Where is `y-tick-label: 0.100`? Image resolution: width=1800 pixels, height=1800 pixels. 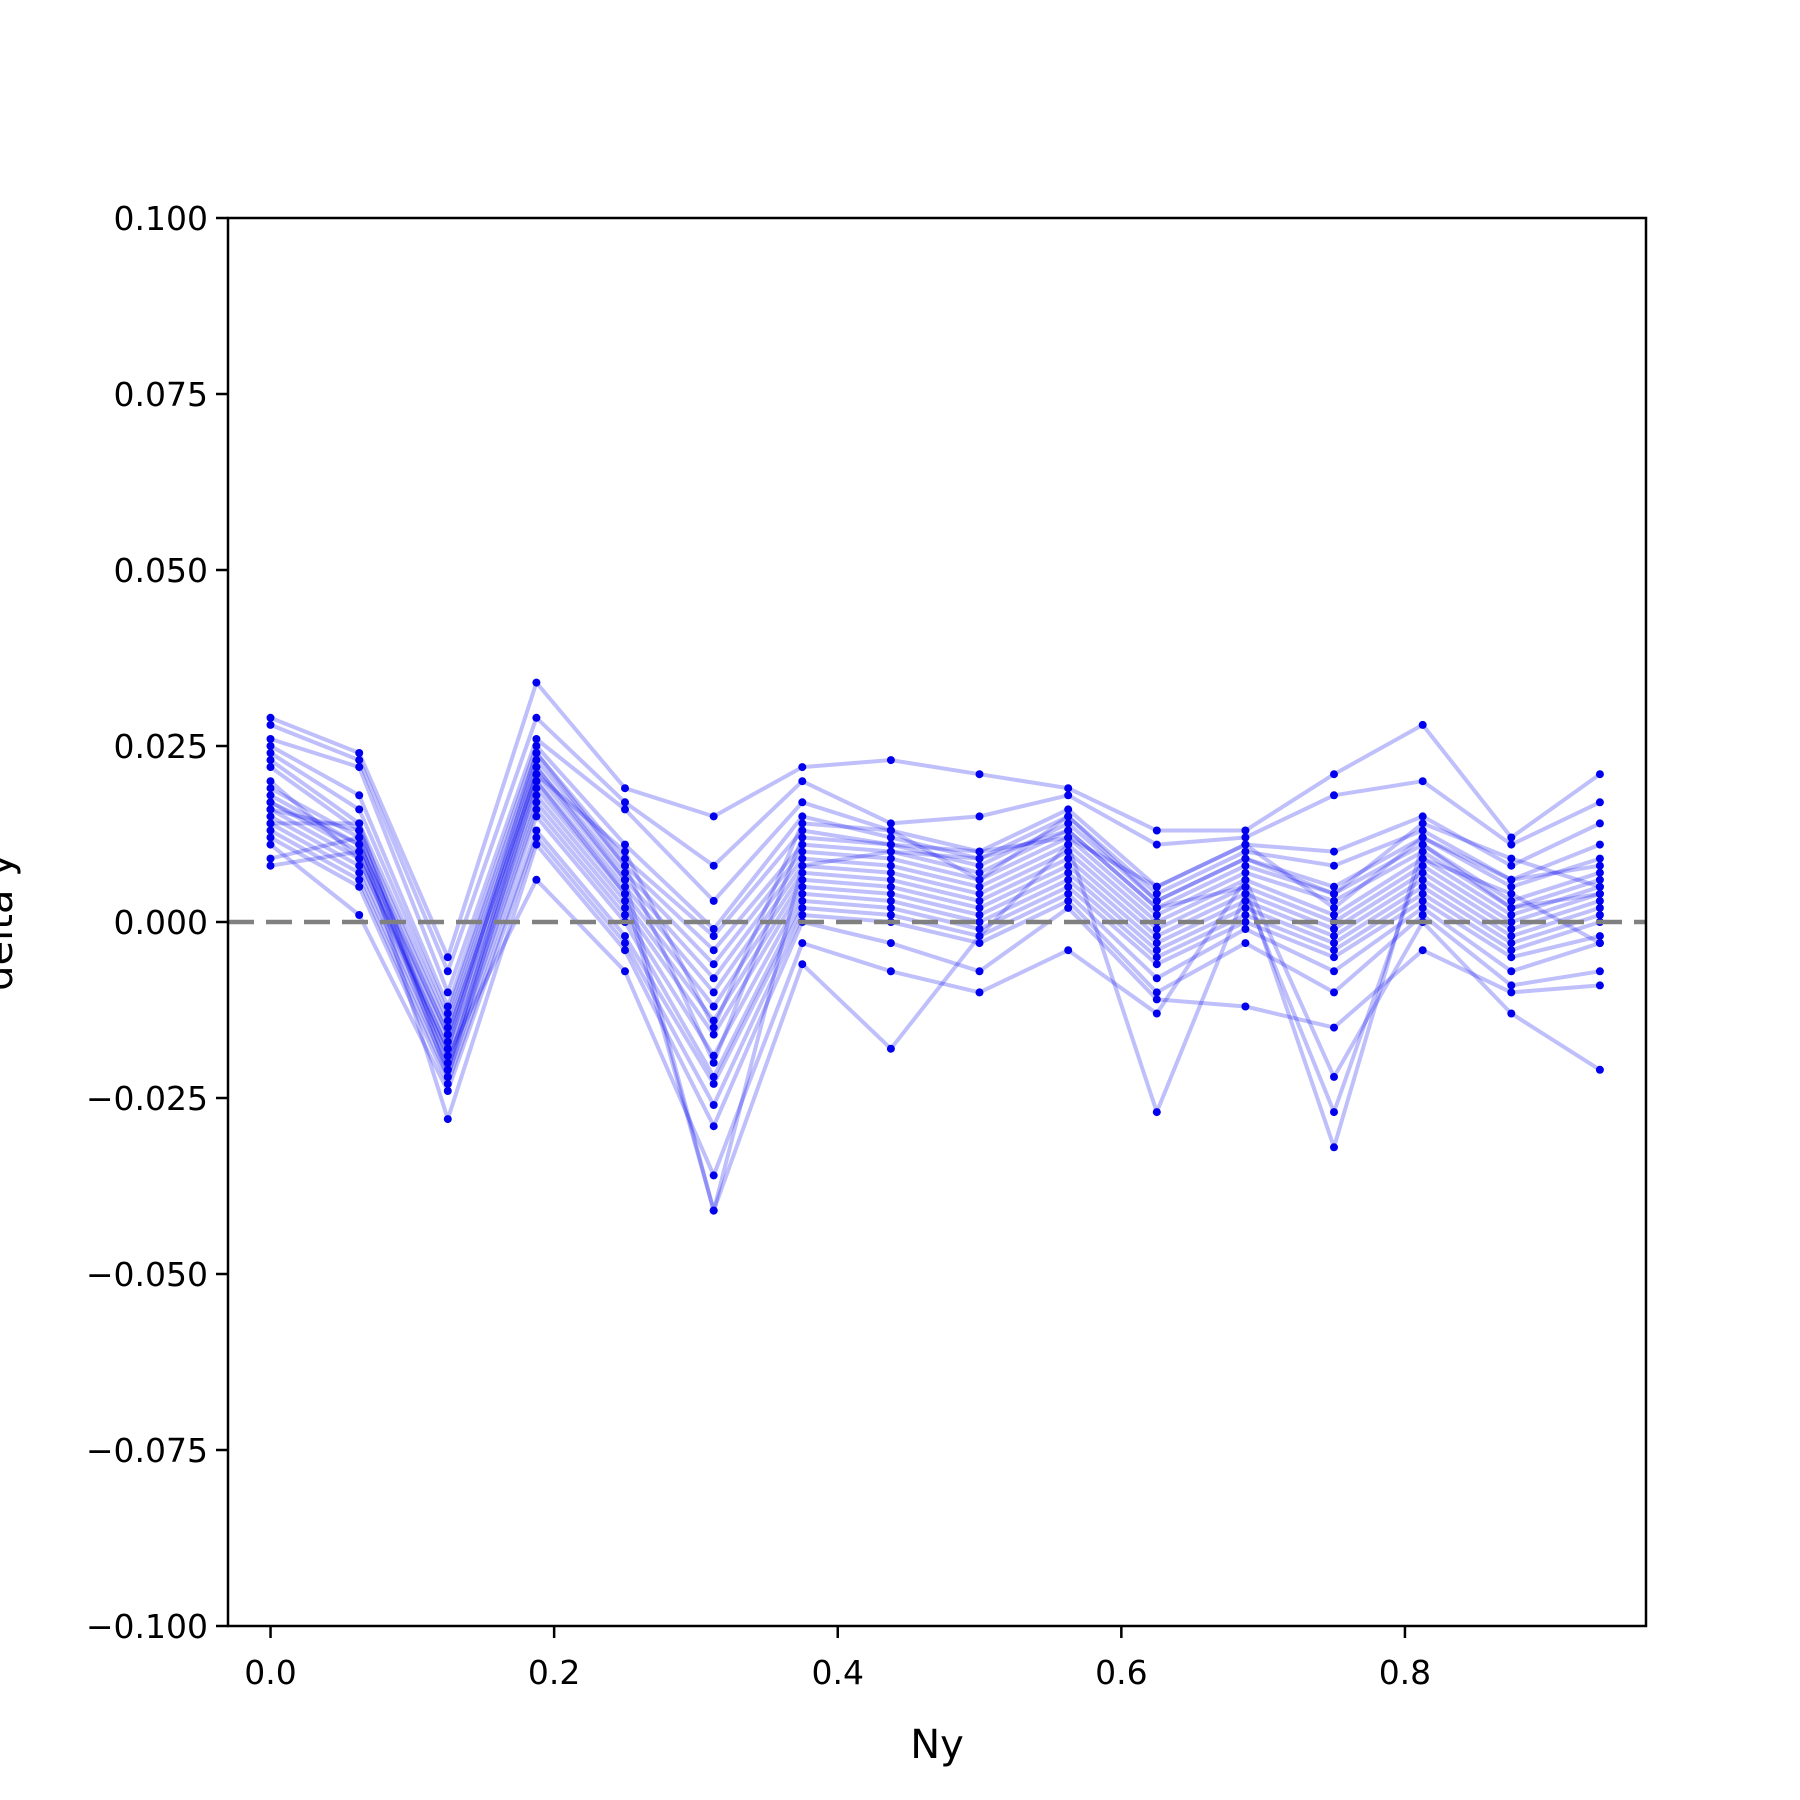
y-tick-label: 0.100 is located at coordinates (161, 218).